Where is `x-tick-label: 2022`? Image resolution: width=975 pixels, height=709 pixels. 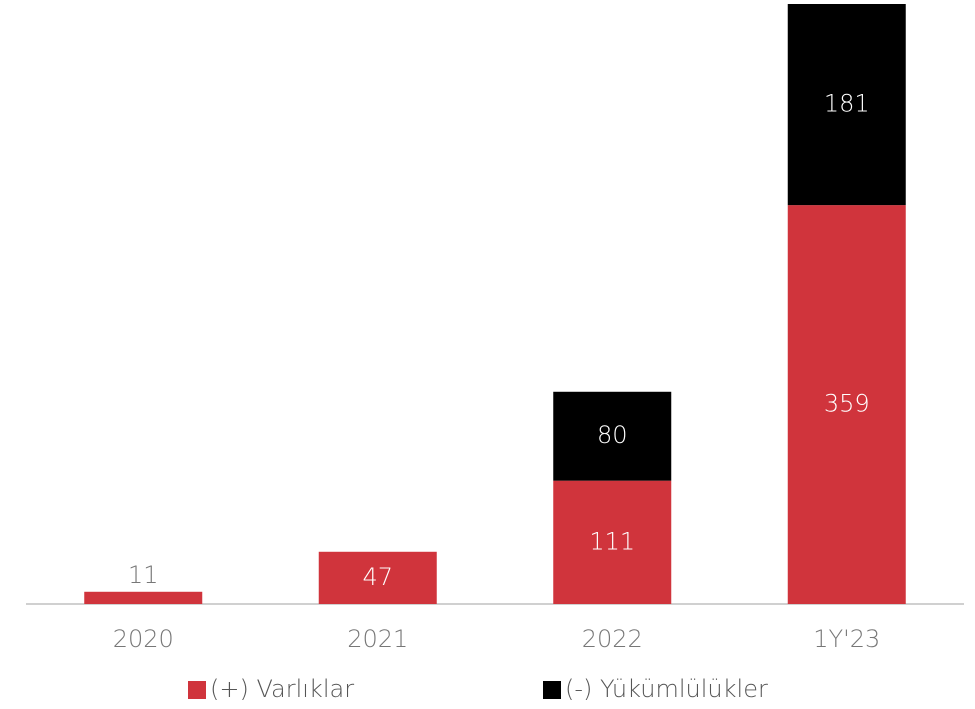
x-tick-label: 2022 is located at coordinates (612, 639).